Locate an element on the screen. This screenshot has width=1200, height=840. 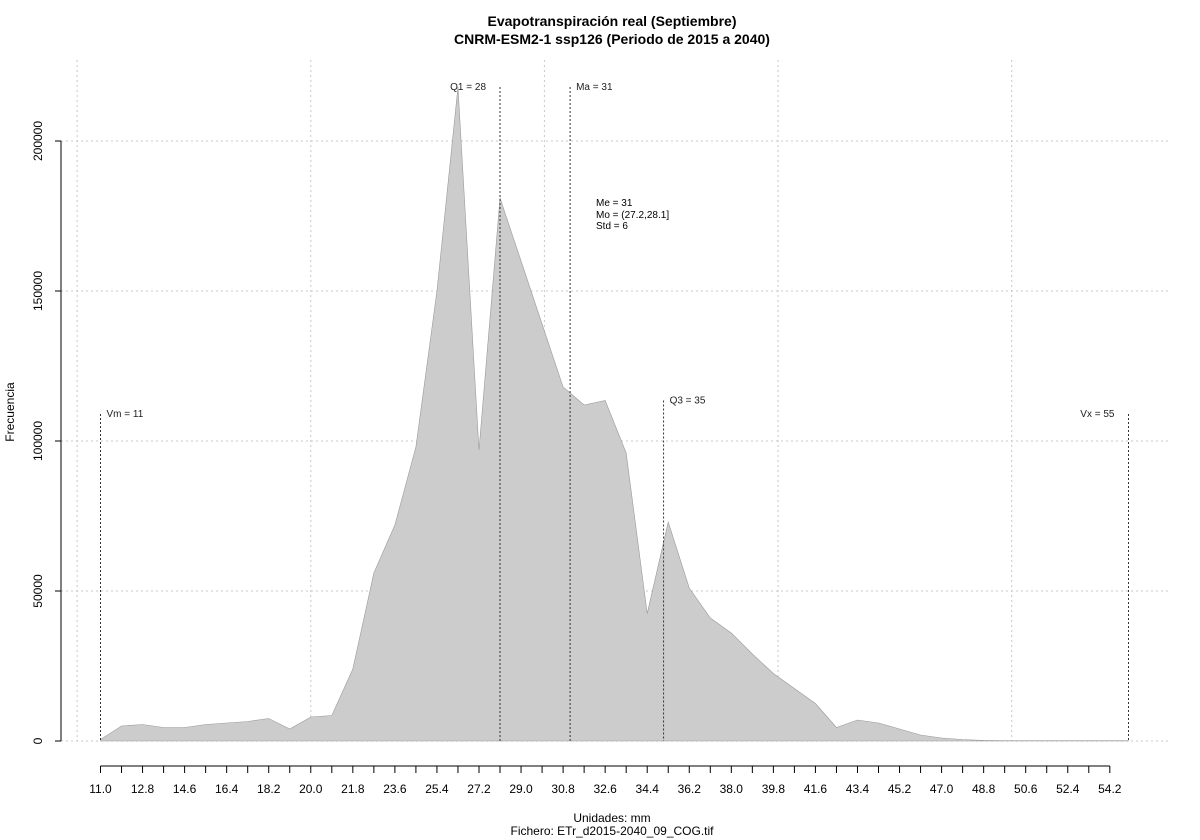
x-tick-label-15: 38.0 is located at coordinates (732, 789).